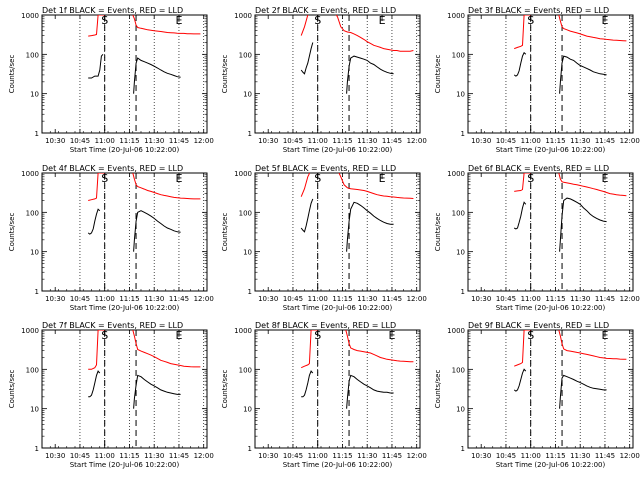 This screenshot has height=480, width=640. I want to click on panel-title: Det 1f BLACK = Events, RED = LLD, so click(112, 10).